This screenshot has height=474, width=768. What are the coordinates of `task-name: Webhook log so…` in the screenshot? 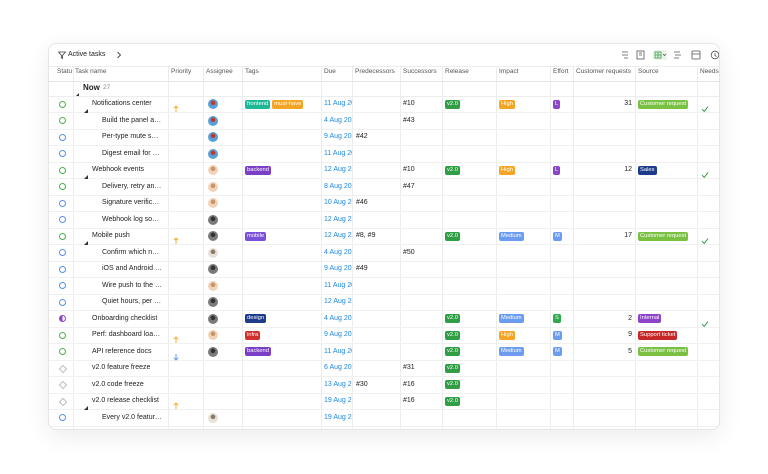 It's located at (131, 219).